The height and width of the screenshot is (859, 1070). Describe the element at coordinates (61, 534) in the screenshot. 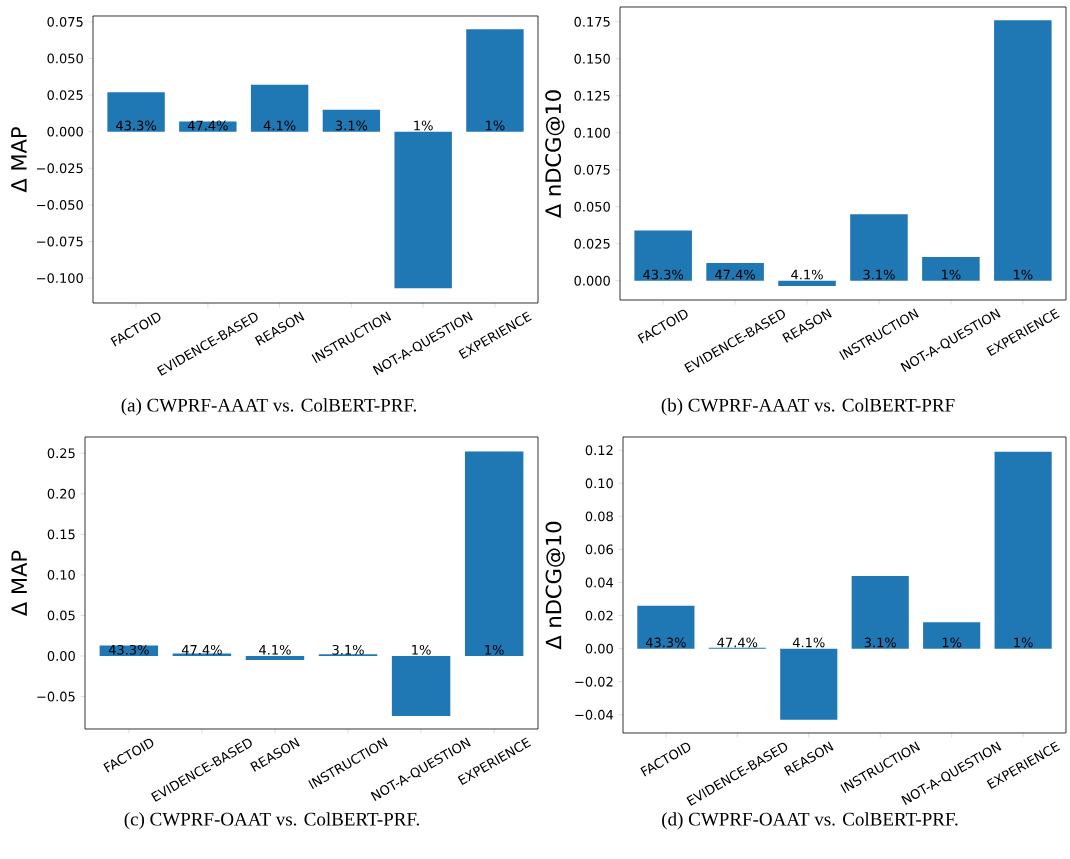

I see `y-tick-label: 0.15` at that location.